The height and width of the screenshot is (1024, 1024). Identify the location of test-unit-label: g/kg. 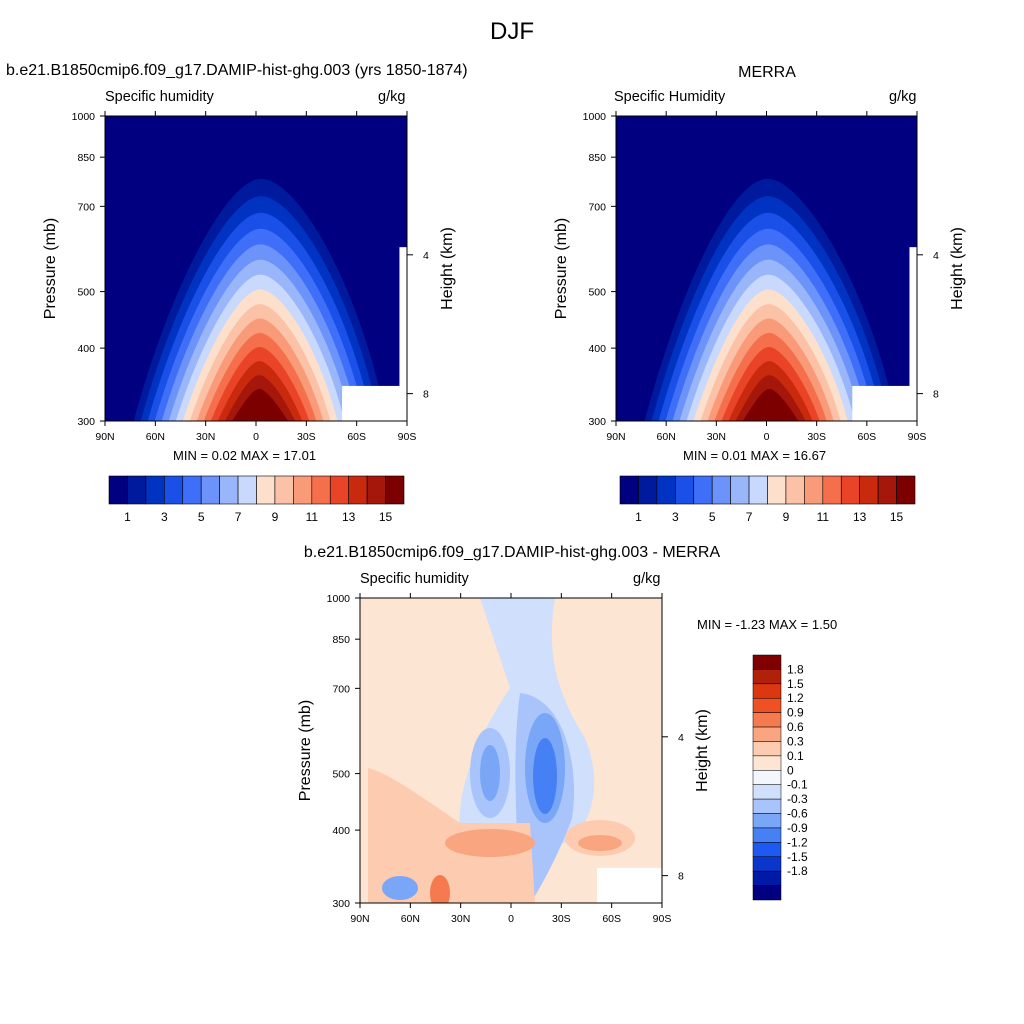
(392, 97).